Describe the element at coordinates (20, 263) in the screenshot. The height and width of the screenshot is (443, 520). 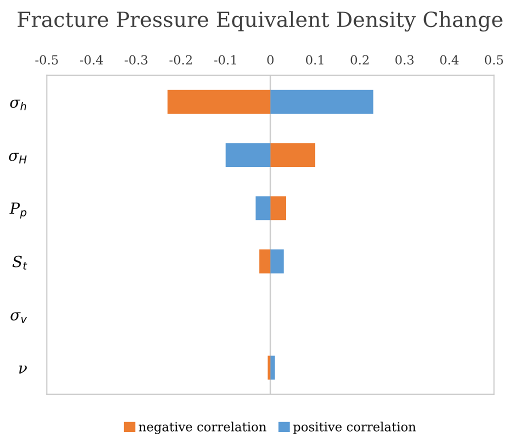
I see `y-tick-label: S$_{t}$` at that location.